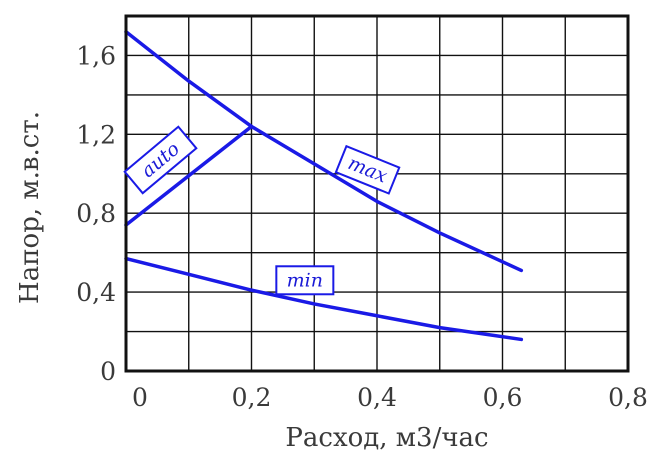 Image resolution: width=663 pixels, height=453 pixels. I want to click on series-tag-auto: auto, so click(160, 160).